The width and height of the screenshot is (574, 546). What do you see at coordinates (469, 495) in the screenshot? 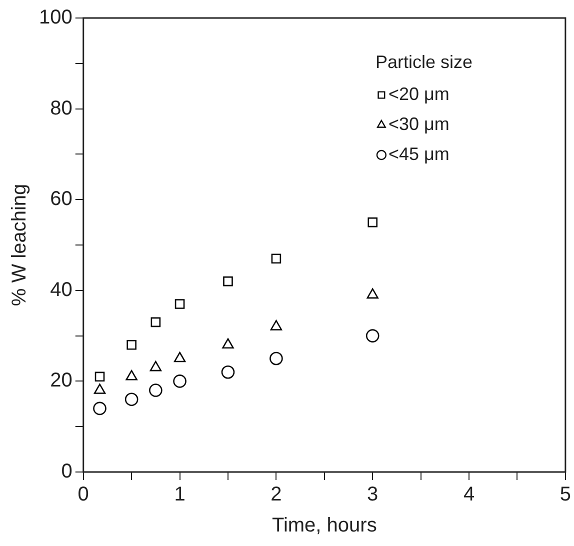
I see `x-tick-label: 4` at bounding box center [469, 495].